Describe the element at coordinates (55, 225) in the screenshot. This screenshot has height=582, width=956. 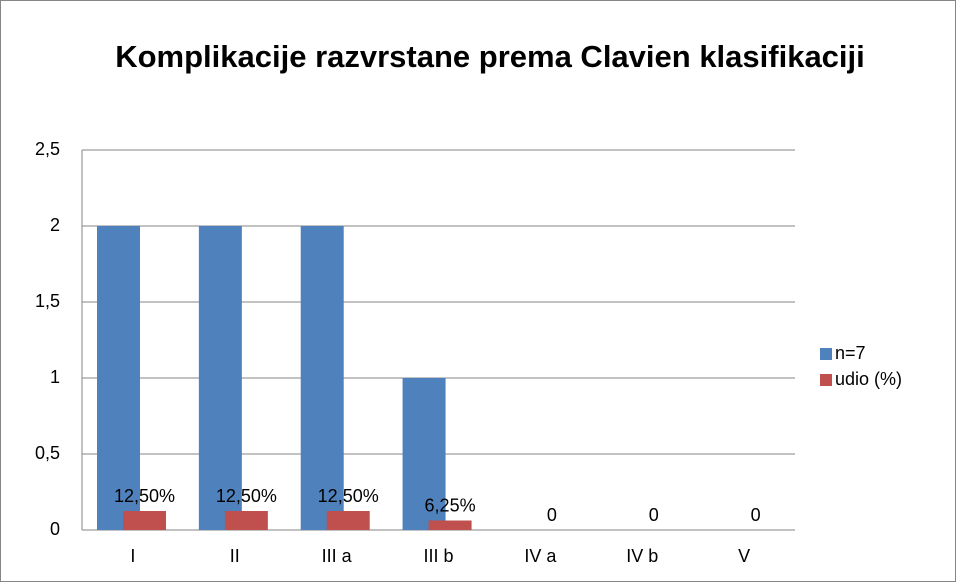
I see `y-tick-label: 2` at that location.